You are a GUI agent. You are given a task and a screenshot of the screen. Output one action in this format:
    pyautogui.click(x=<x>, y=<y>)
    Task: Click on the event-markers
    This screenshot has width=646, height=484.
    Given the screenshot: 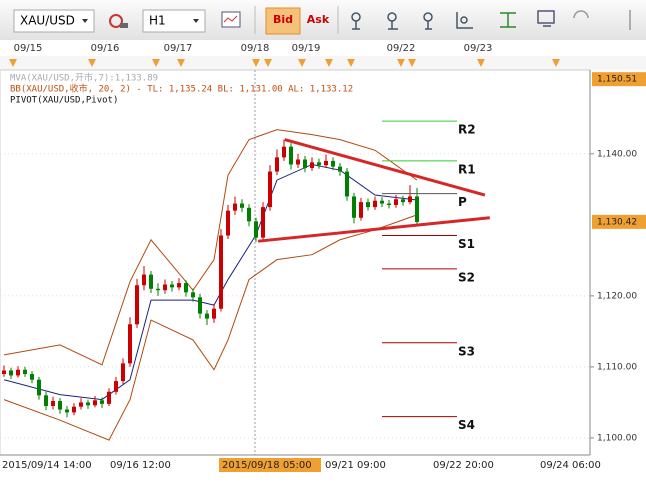 What is the action you would take?
    pyautogui.click(x=284, y=63)
    